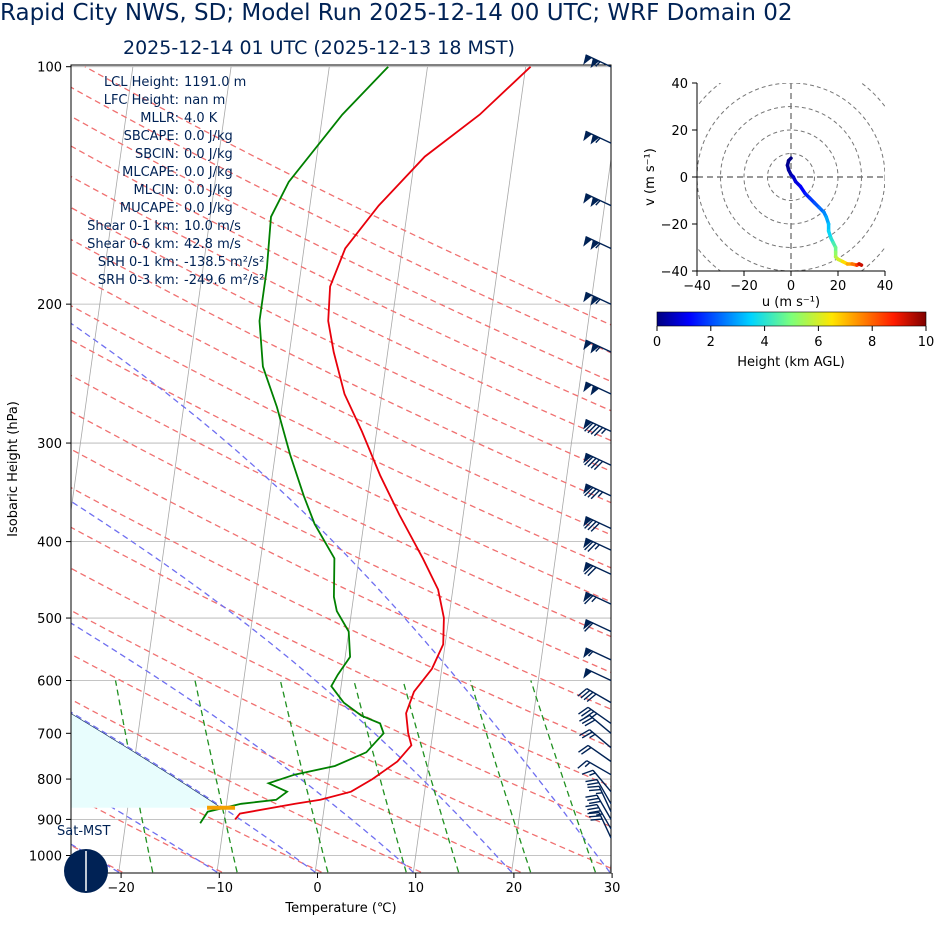 This screenshot has height=936, width=935. Describe the element at coordinates (824, 211) in the screenshot. I see `hodograph-trace` at that location.